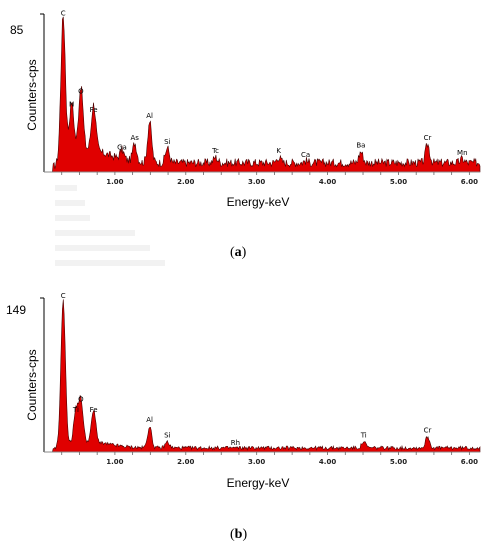 The image size is (491, 550). I want to click on ymax-label-a: 85, so click(17, 30).